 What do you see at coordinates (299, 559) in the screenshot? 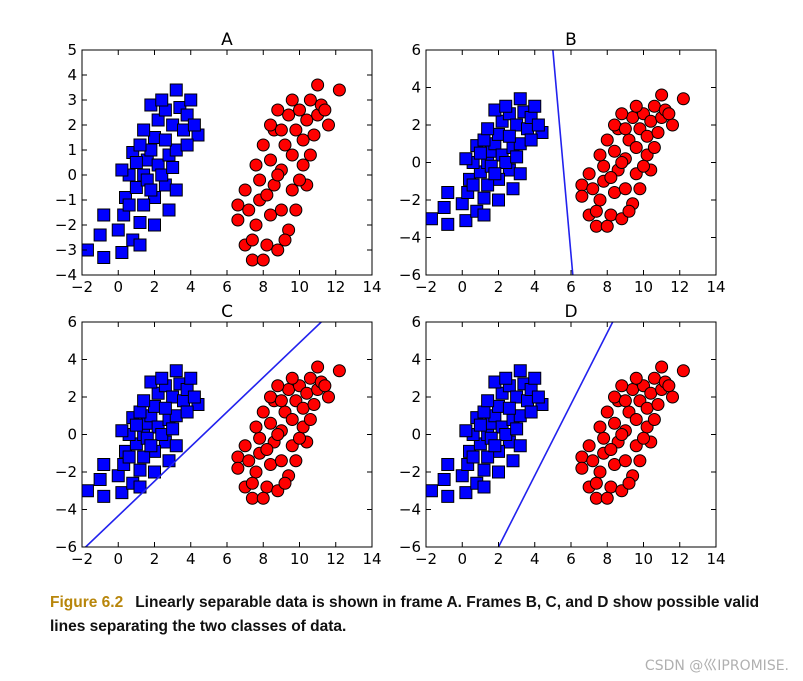
I see `x-tick-label: 10` at bounding box center [299, 559].